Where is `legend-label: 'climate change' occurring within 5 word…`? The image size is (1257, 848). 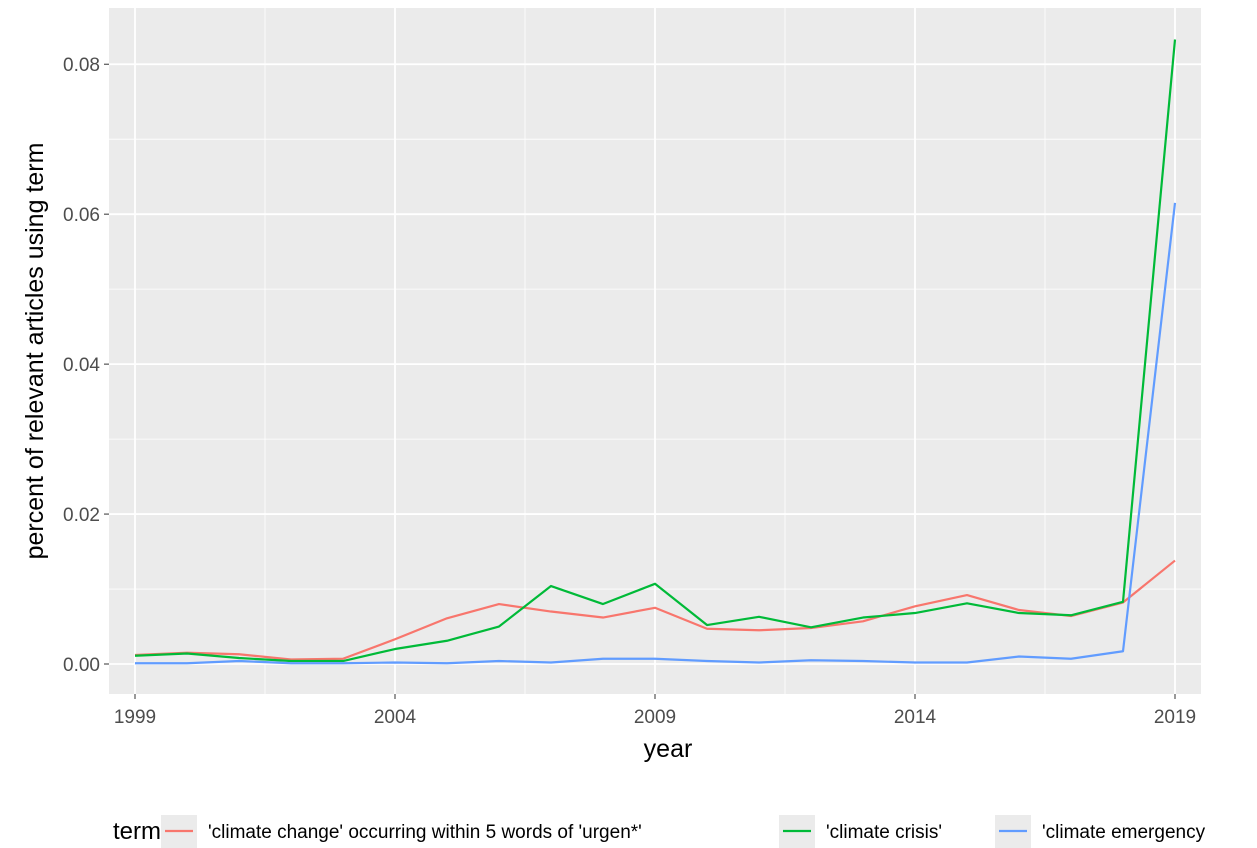 legend-label: 'climate change' occurring within 5 word… is located at coordinates (425, 832).